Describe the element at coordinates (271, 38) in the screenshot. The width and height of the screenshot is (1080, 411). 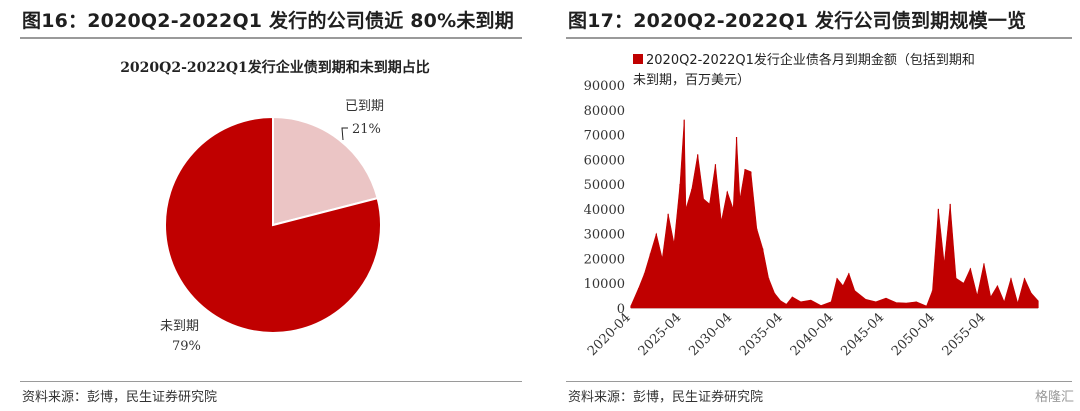
I see `figure-16-top-rule` at that location.